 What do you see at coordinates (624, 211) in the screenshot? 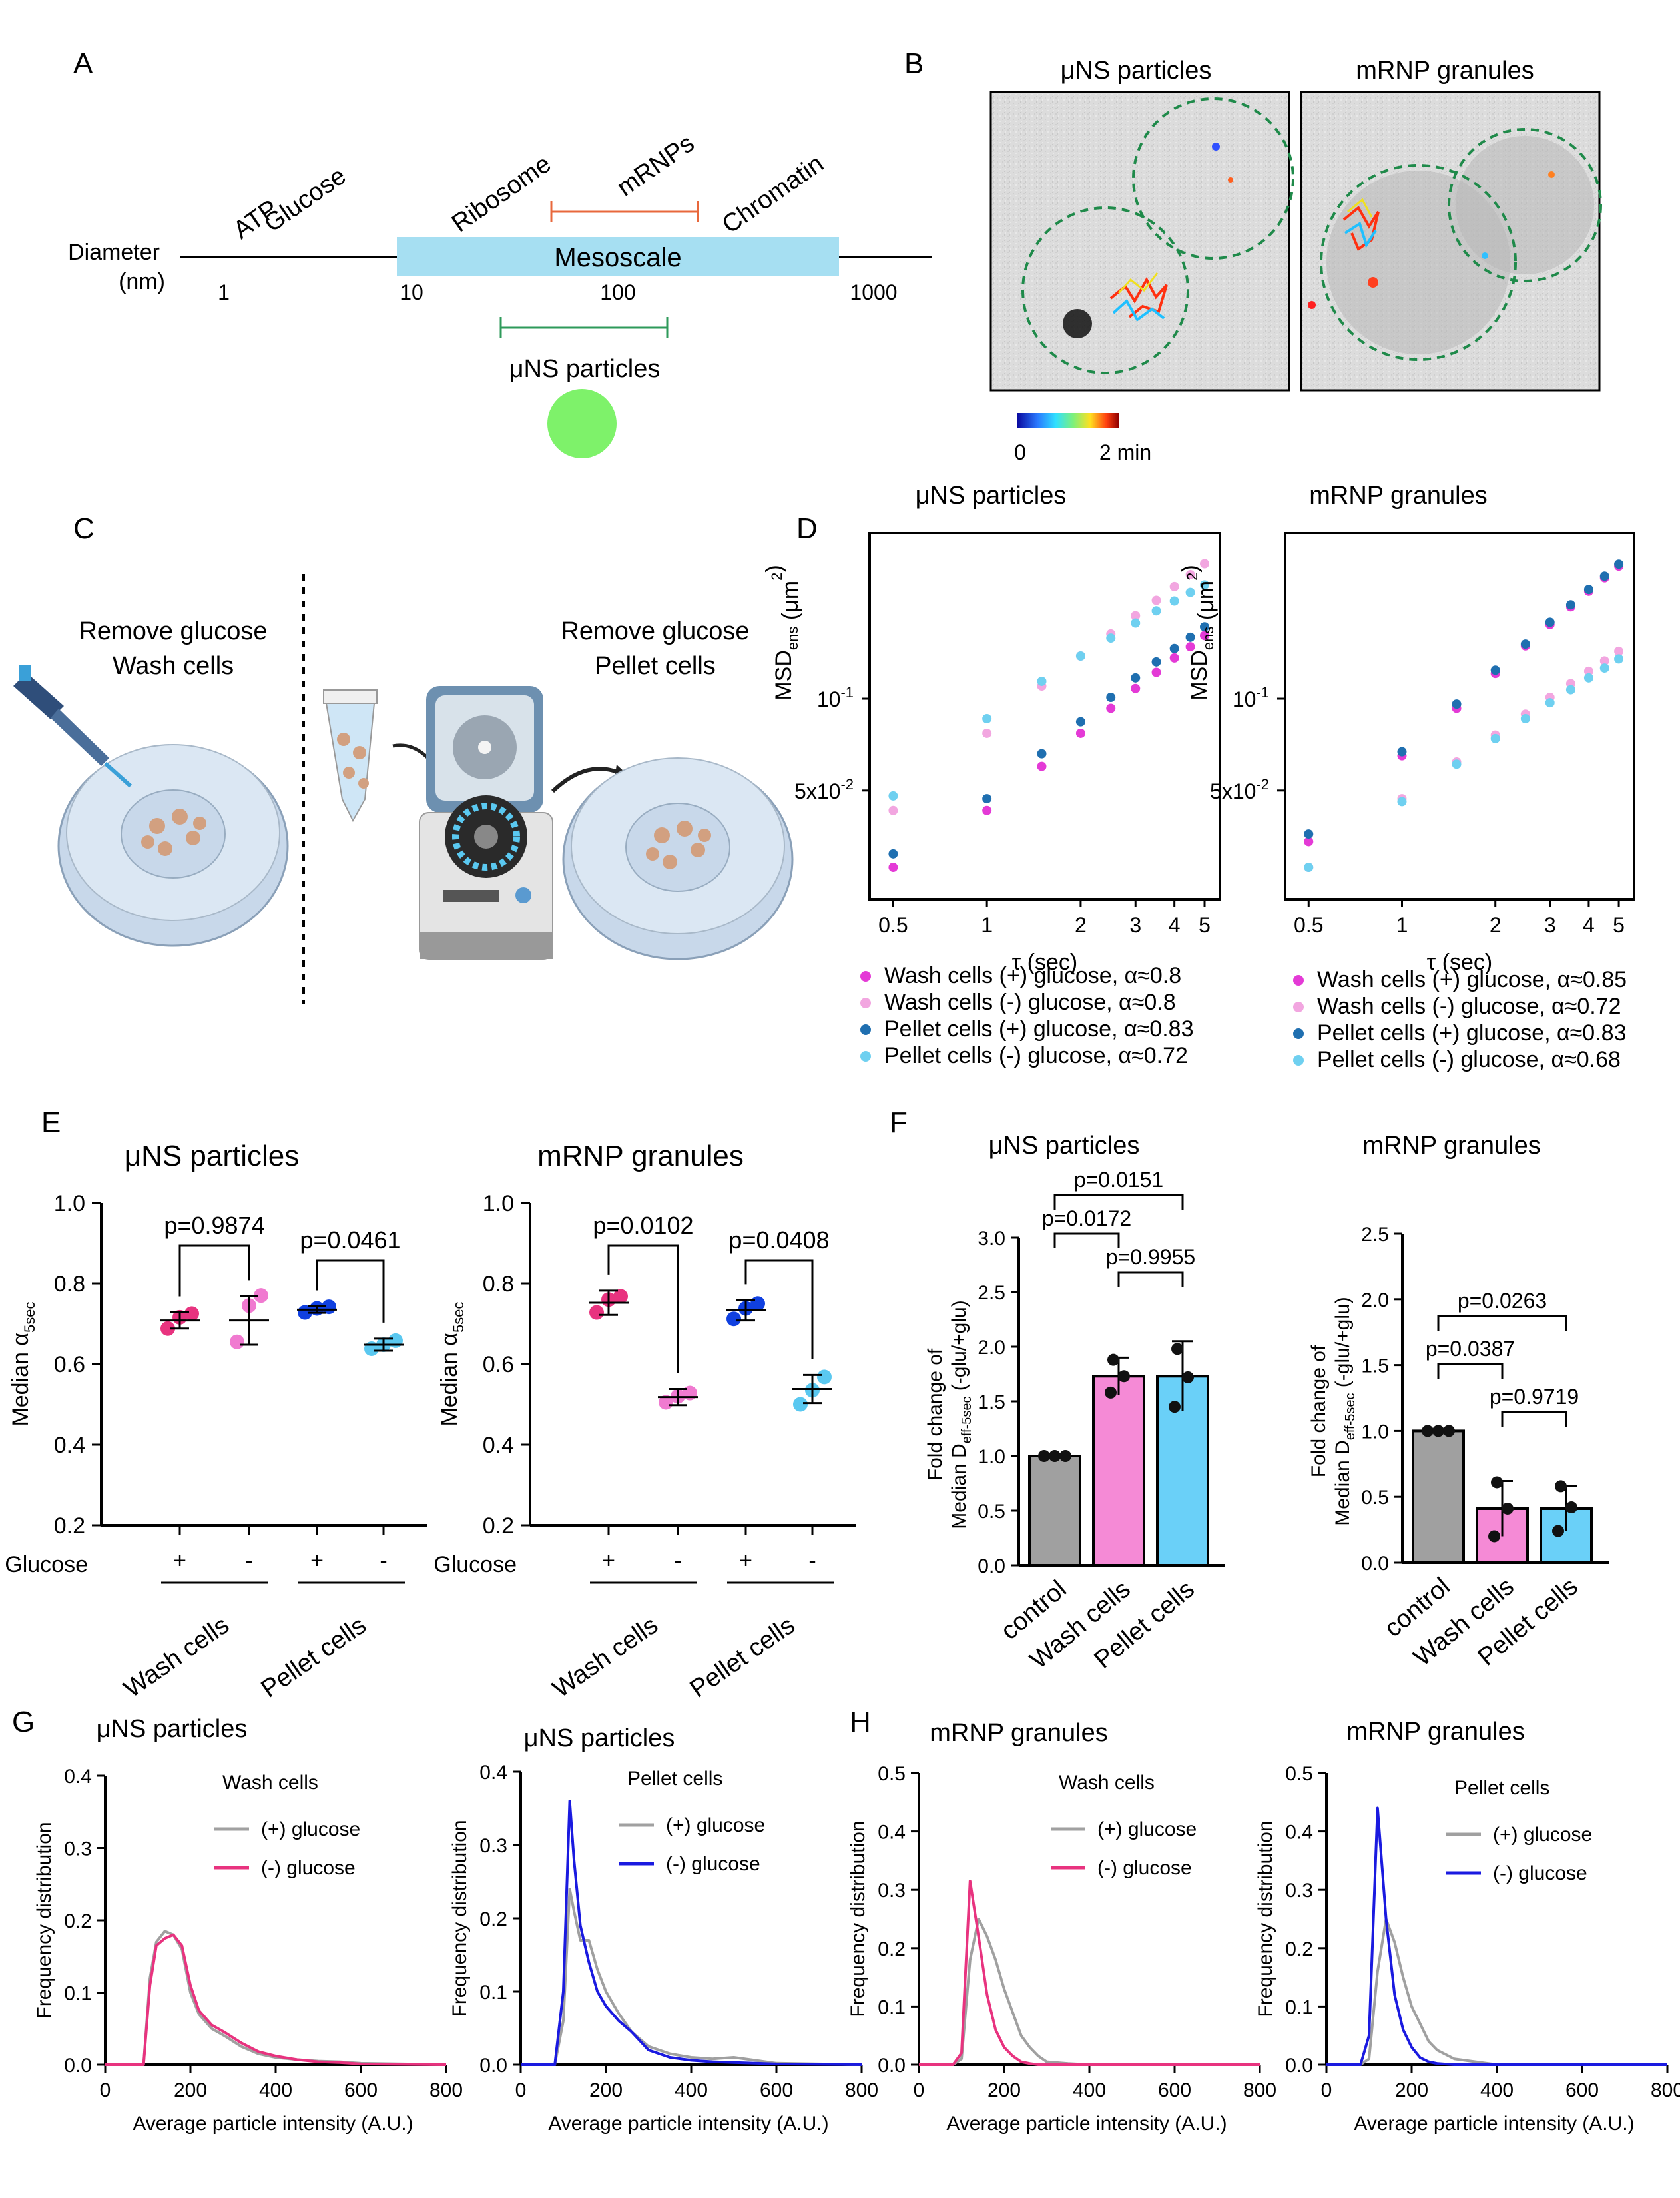
I see `mrnp-range-bracket` at bounding box center [624, 211].